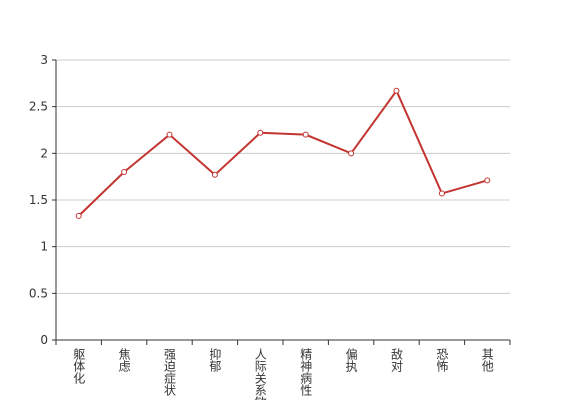  What do you see at coordinates (44, 60) in the screenshot?
I see `y-tick-label: 3` at bounding box center [44, 60].